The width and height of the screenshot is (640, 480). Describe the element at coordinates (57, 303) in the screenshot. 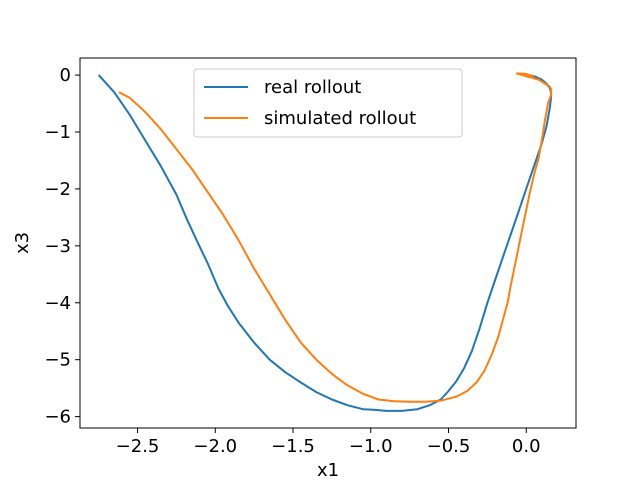

I see `y-tick-label: −4` at that location.